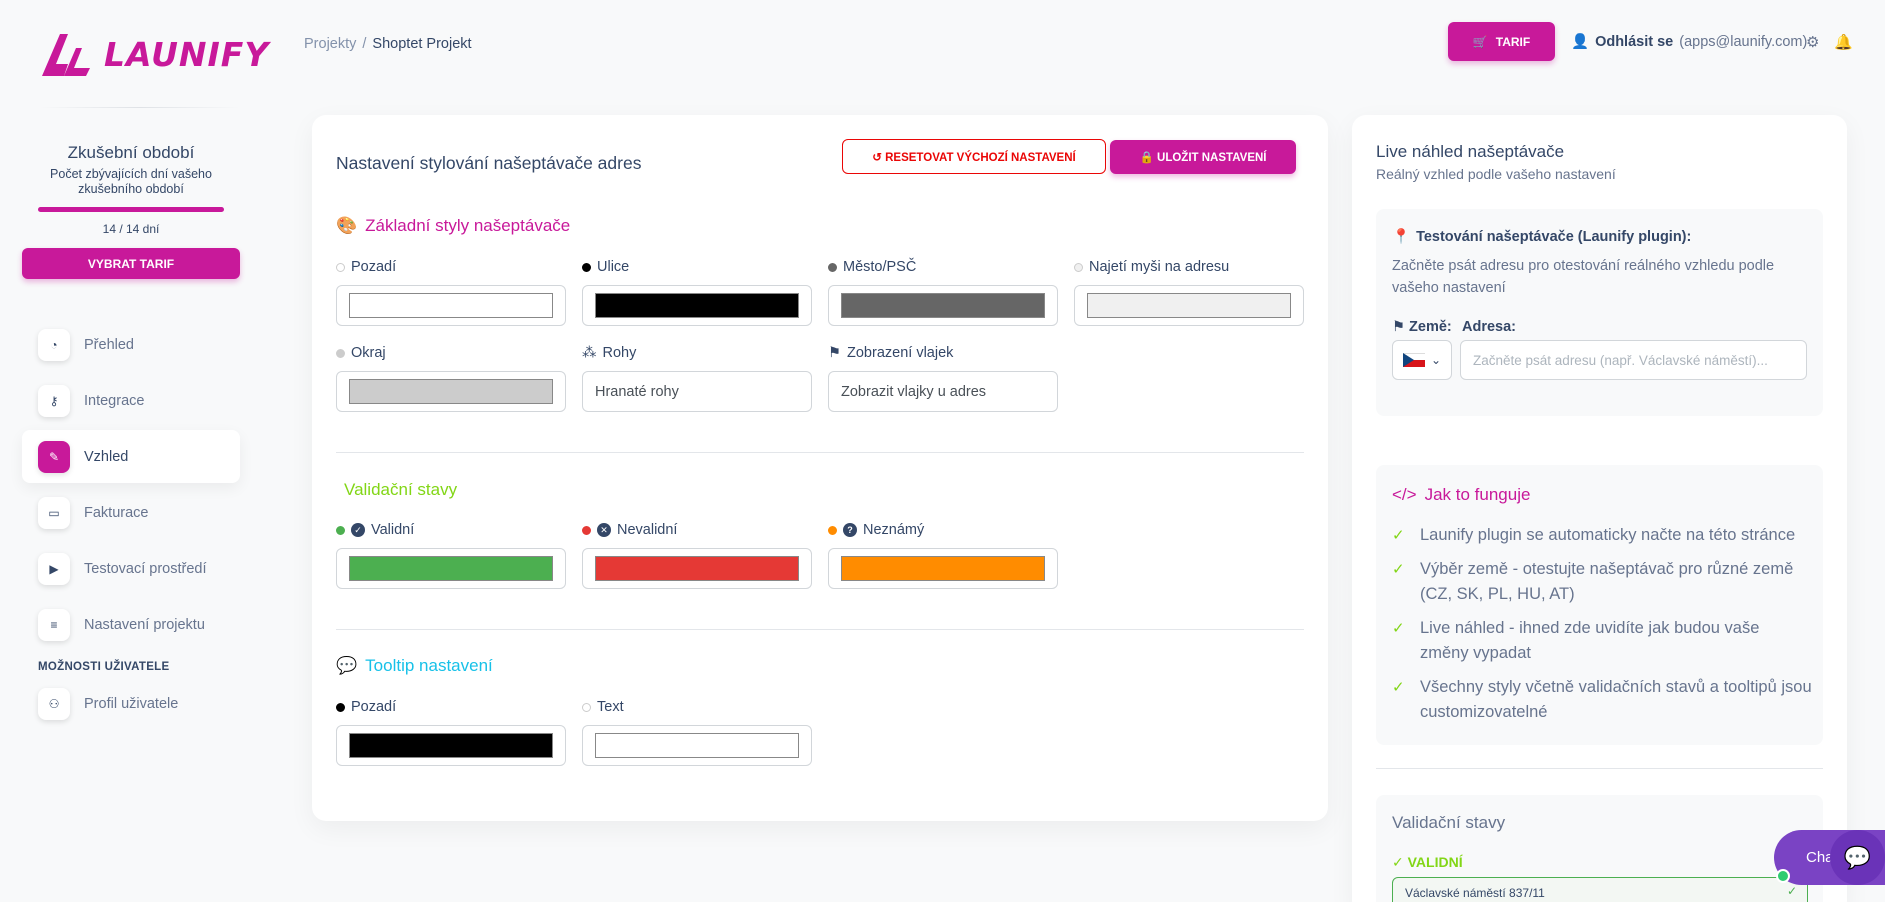 The width and height of the screenshot is (1885, 902). I want to click on city-color-picker, so click(943, 305).